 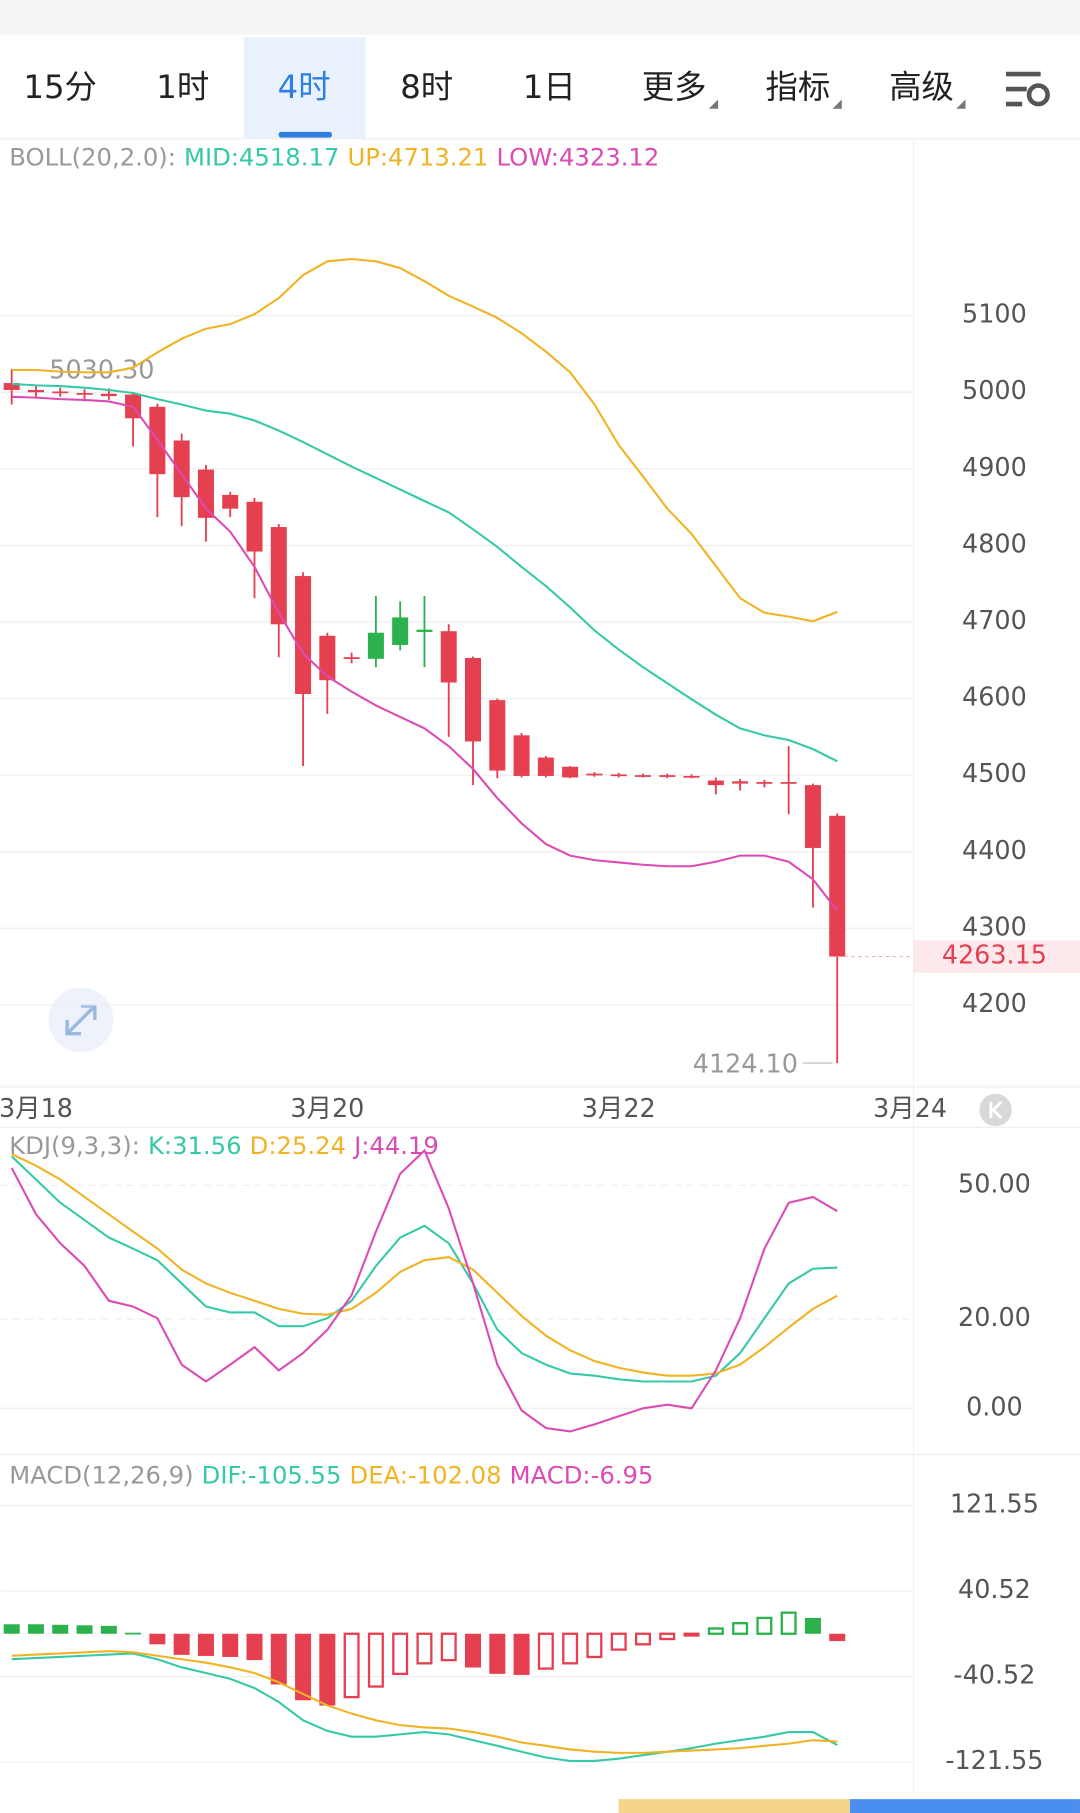 What do you see at coordinates (195, 1145) in the screenshot?
I see `indicator-value: K:31.56` at bounding box center [195, 1145].